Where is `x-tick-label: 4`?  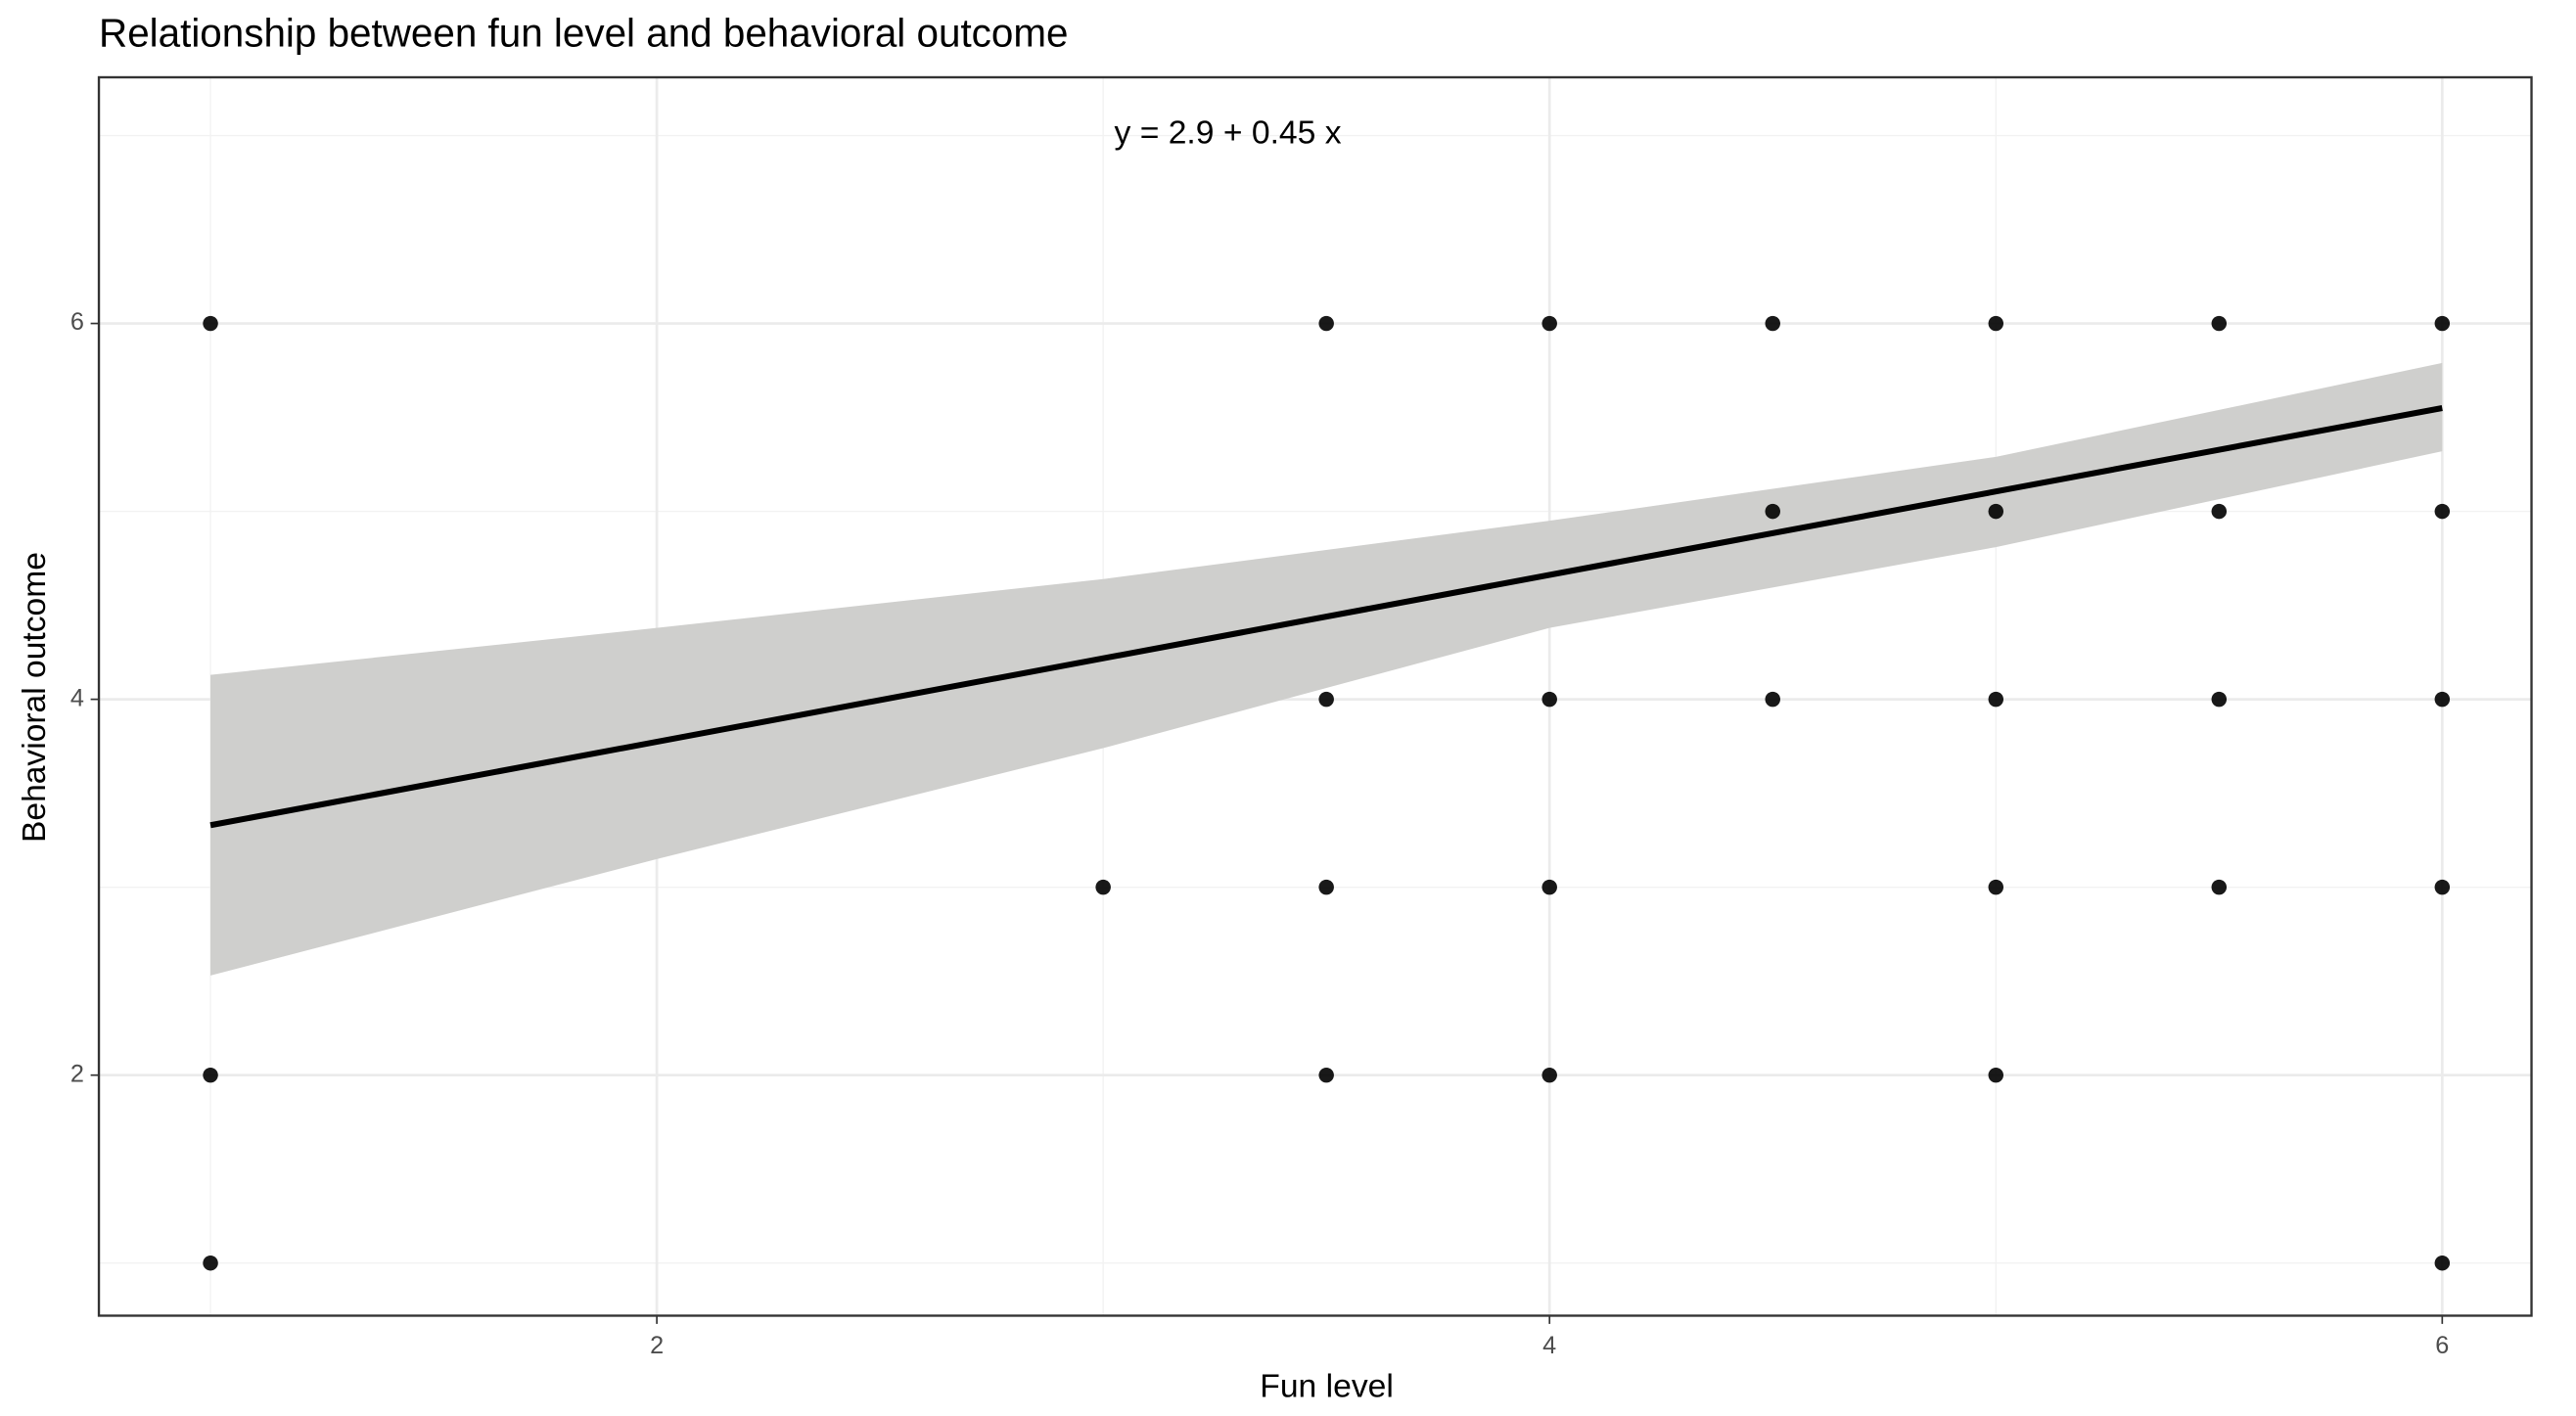 x-tick-label: 4 is located at coordinates (1549, 1345).